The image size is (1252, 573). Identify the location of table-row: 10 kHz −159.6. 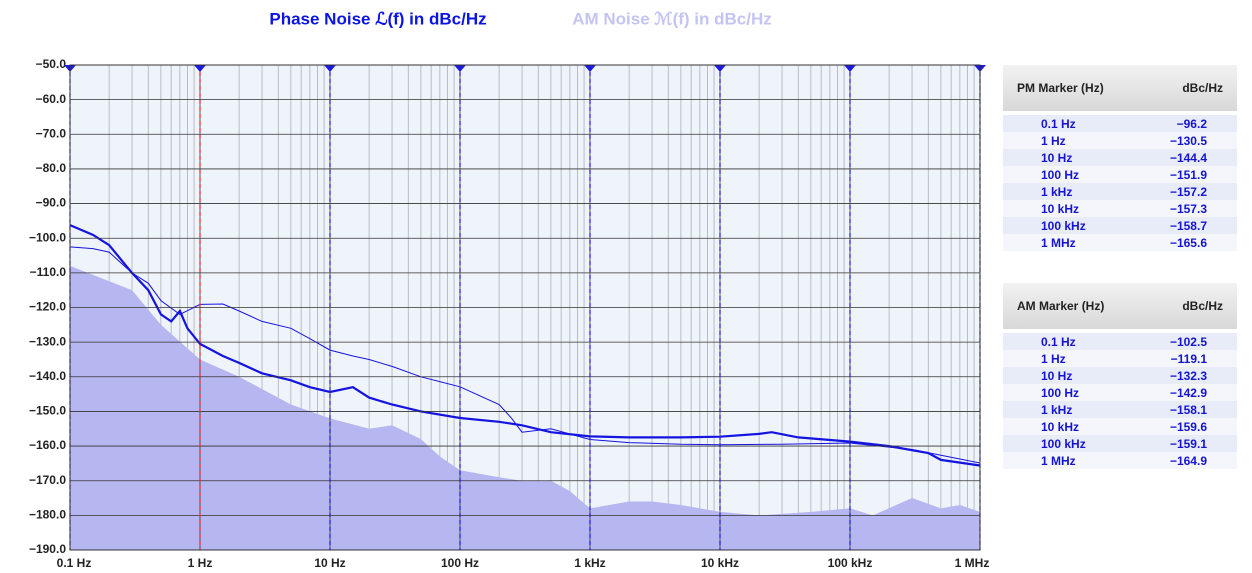
(1120, 426).